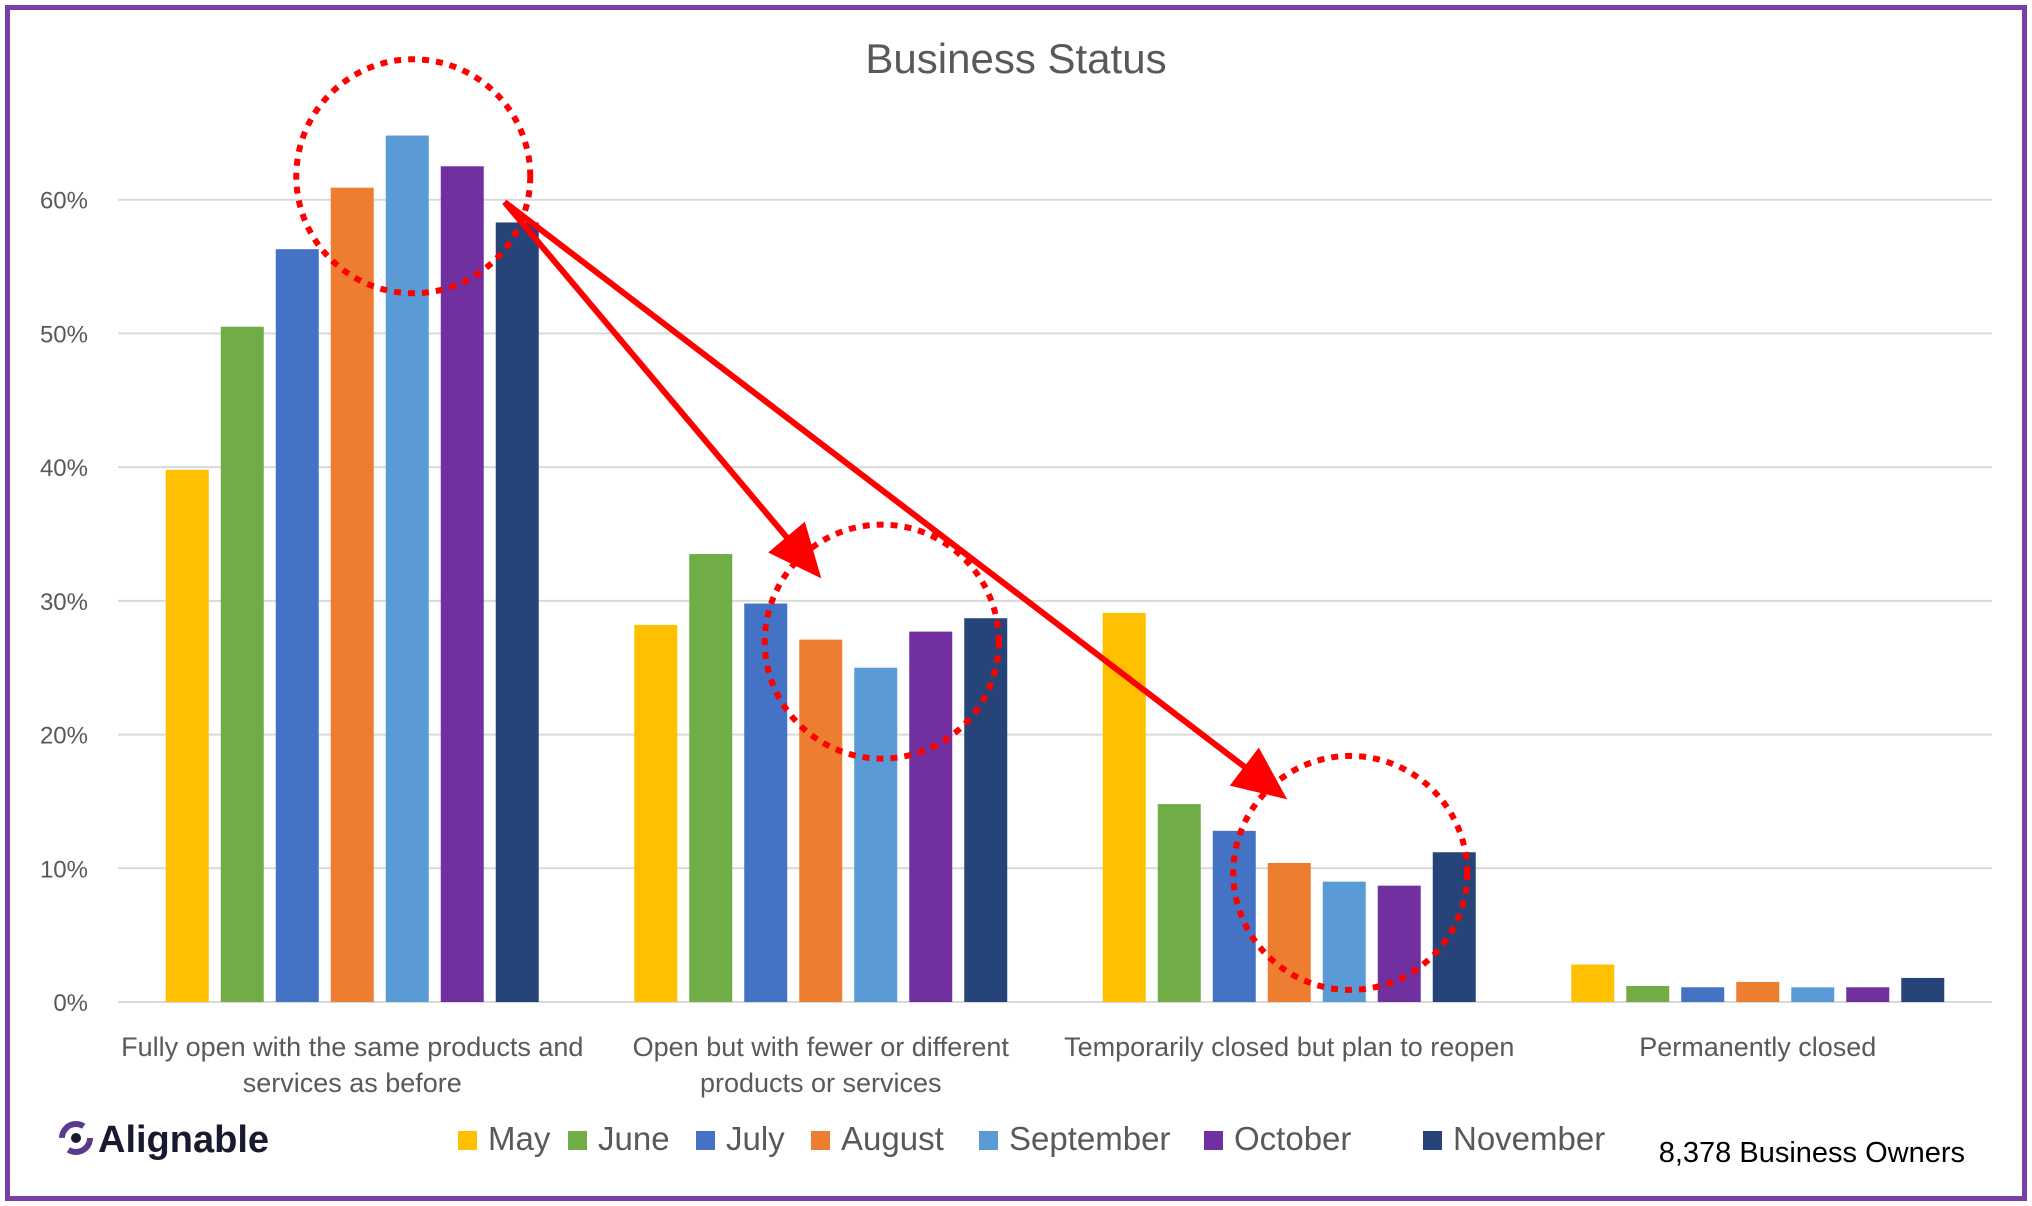 This screenshot has width=2032, height=1206. I want to click on legend-label-july: July, so click(755, 1138).